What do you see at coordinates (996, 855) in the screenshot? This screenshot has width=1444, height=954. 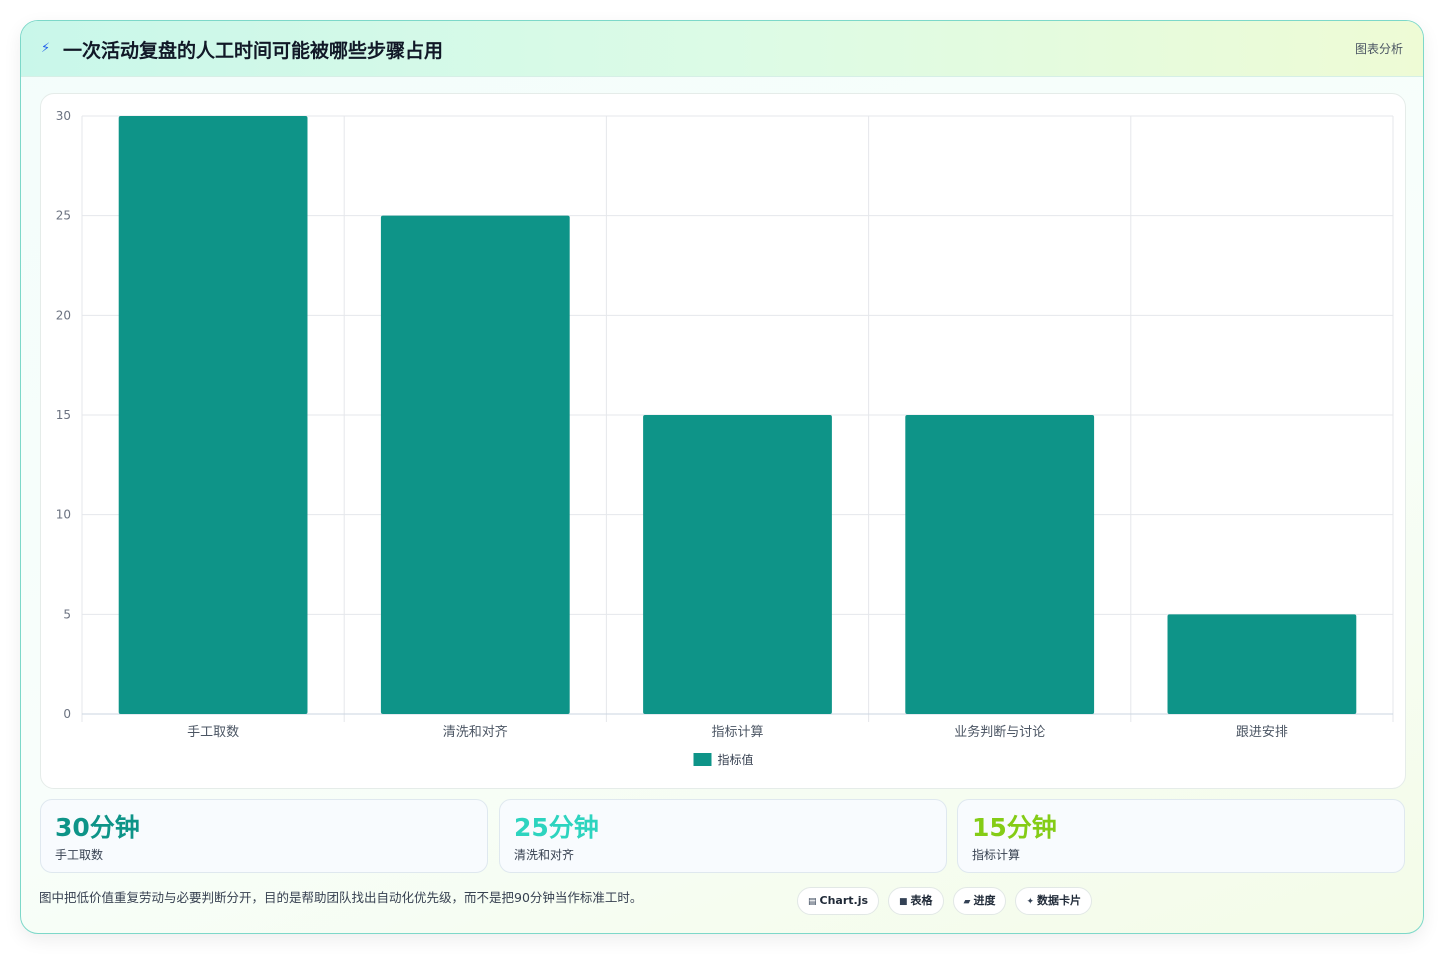 I see `stat-label: 指标计算` at bounding box center [996, 855].